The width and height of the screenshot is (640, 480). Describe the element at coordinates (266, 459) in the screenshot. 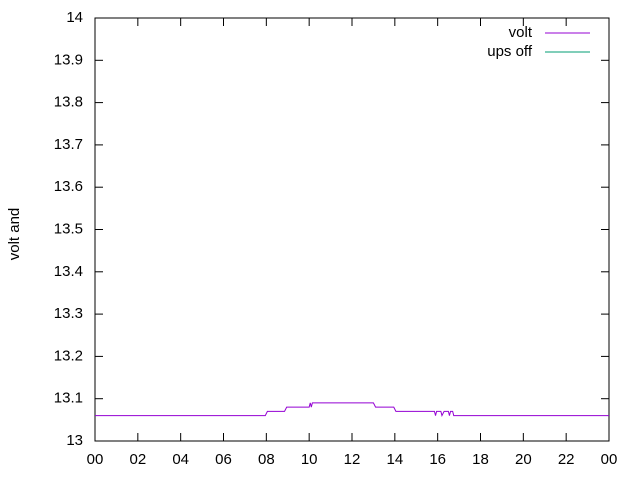

I see `x-tick-label: 08` at that location.